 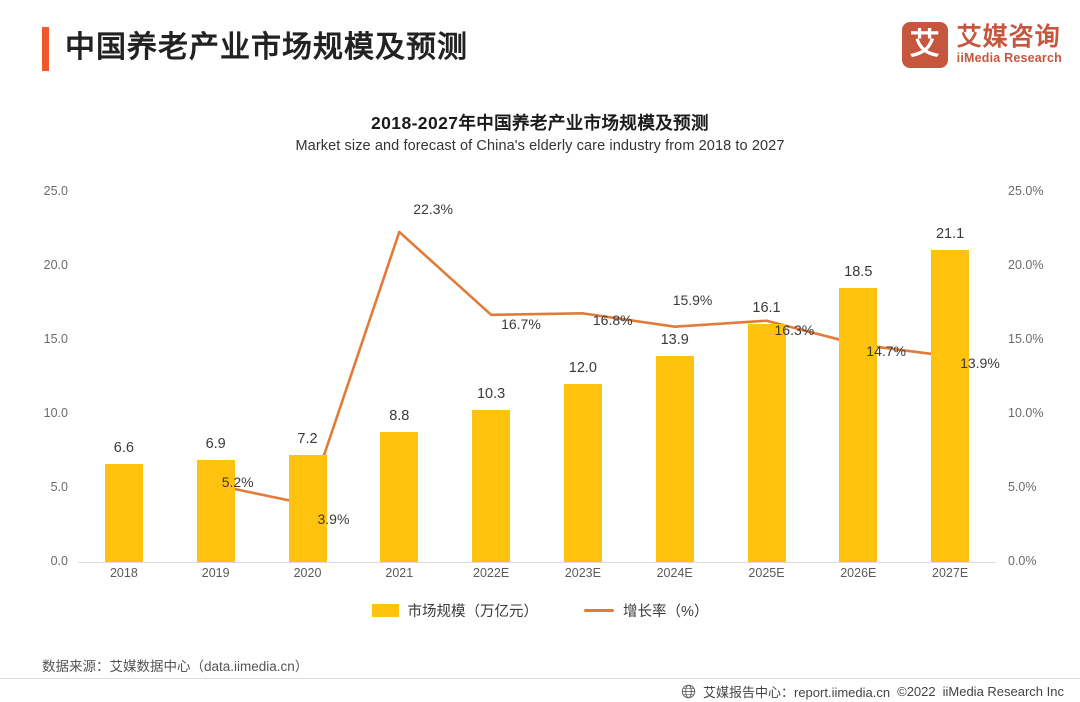 What do you see at coordinates (916, 691) in the screenshot?
I see `copyright-text: ©2022` at bounding box center [916, 691].